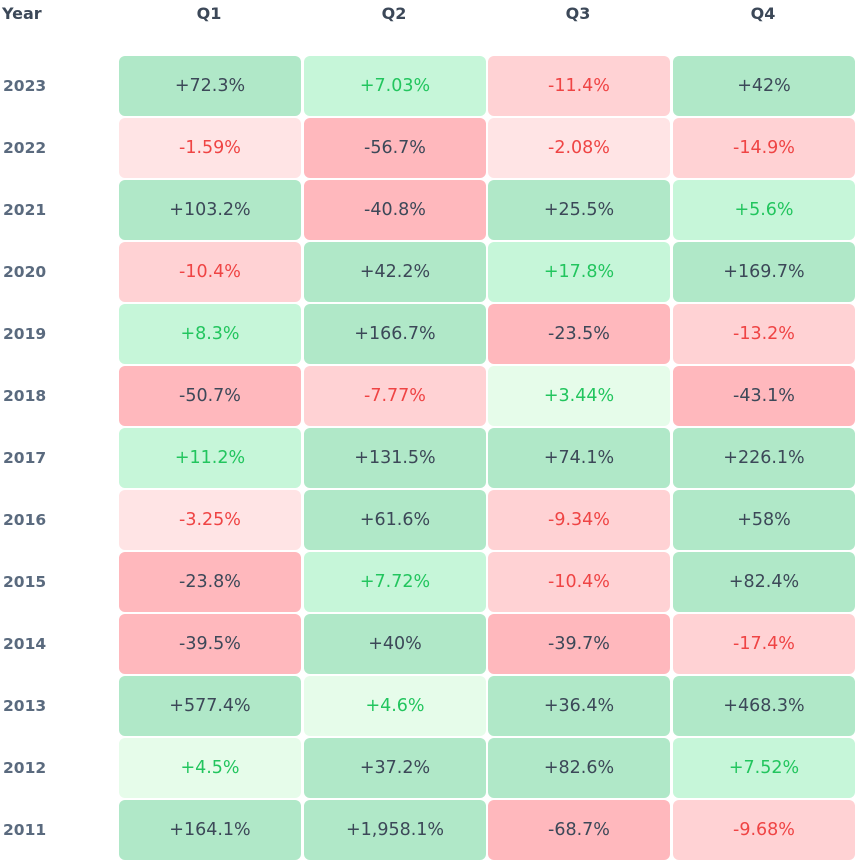  What do you see at coordinates (25, 272) in the screenshot?
I see `year-label: 2020` at bounding box center [25, 272].